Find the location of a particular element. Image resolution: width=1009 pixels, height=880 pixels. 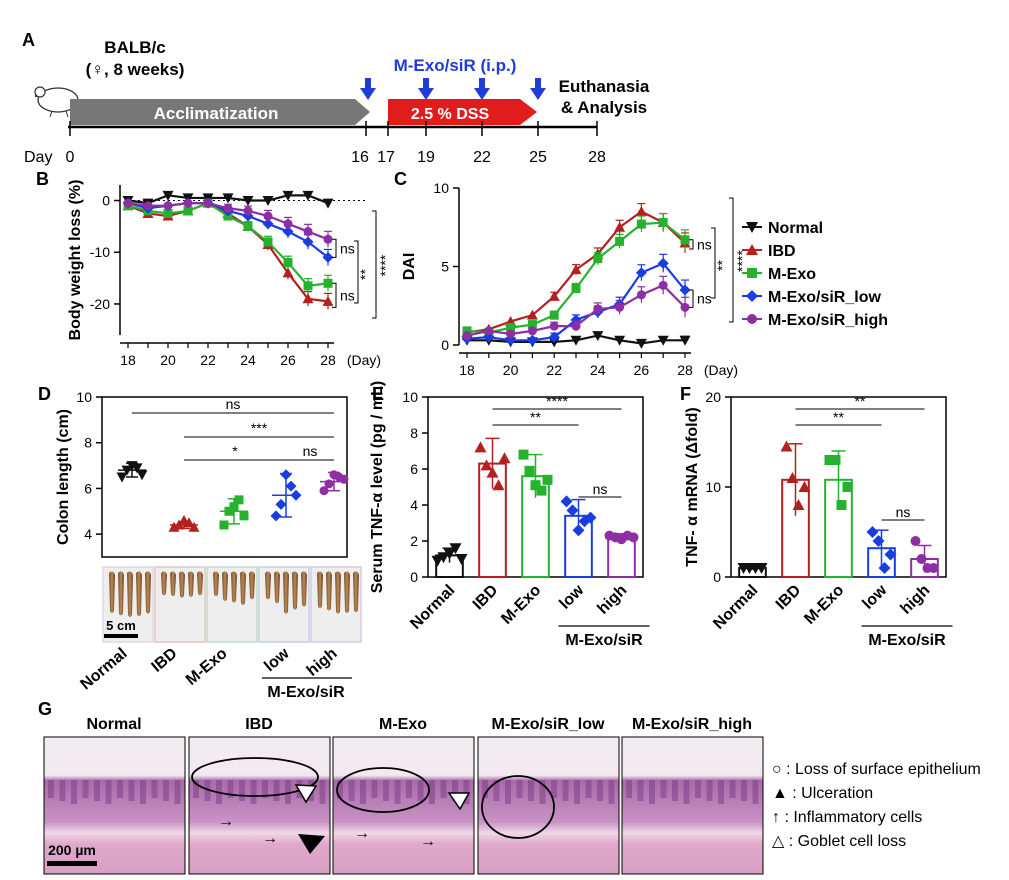

timeline-day-label: 16 is located at coordinates (360, 157).